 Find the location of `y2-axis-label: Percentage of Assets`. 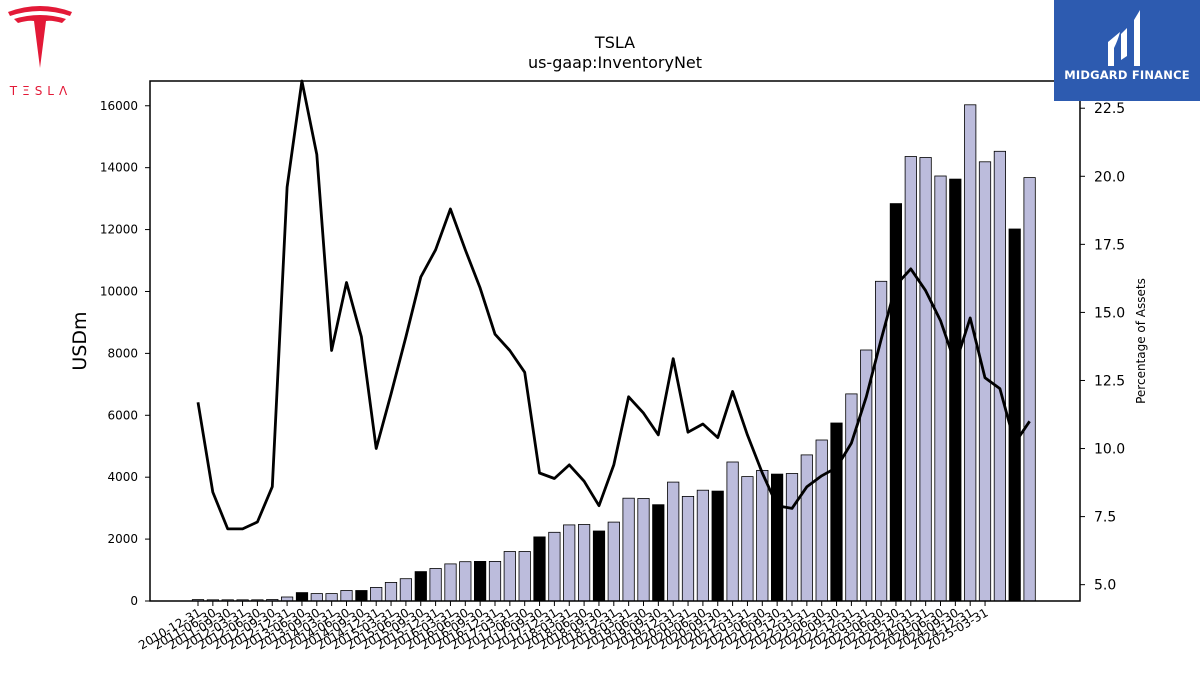

y2-axis-label: Percentage of Assets is located at coordinates (1141, 341).